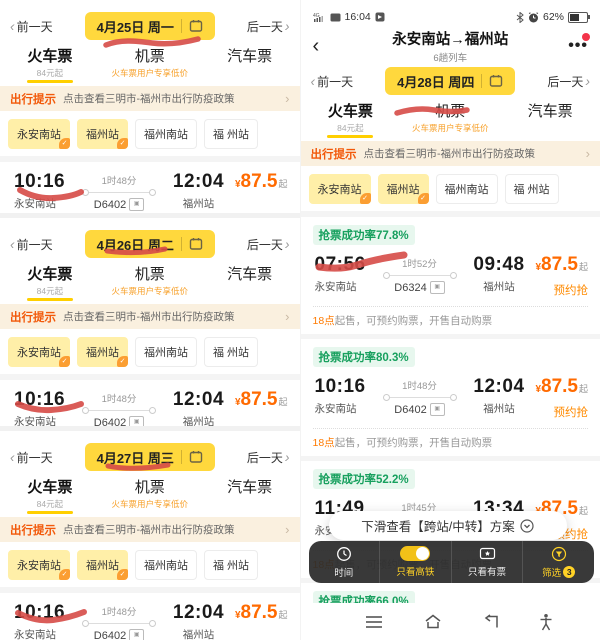 This screenshot has height=640, width=600. I want to click on tickets-only-button: 只看有票, so click(486, 562).